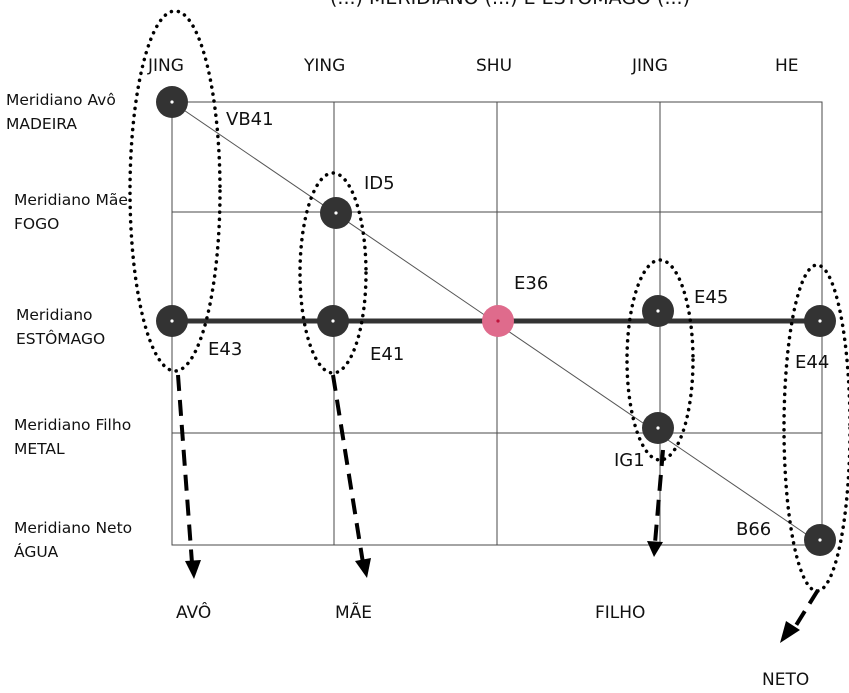  I want to click on ellipse-mae, so click(333, 273).